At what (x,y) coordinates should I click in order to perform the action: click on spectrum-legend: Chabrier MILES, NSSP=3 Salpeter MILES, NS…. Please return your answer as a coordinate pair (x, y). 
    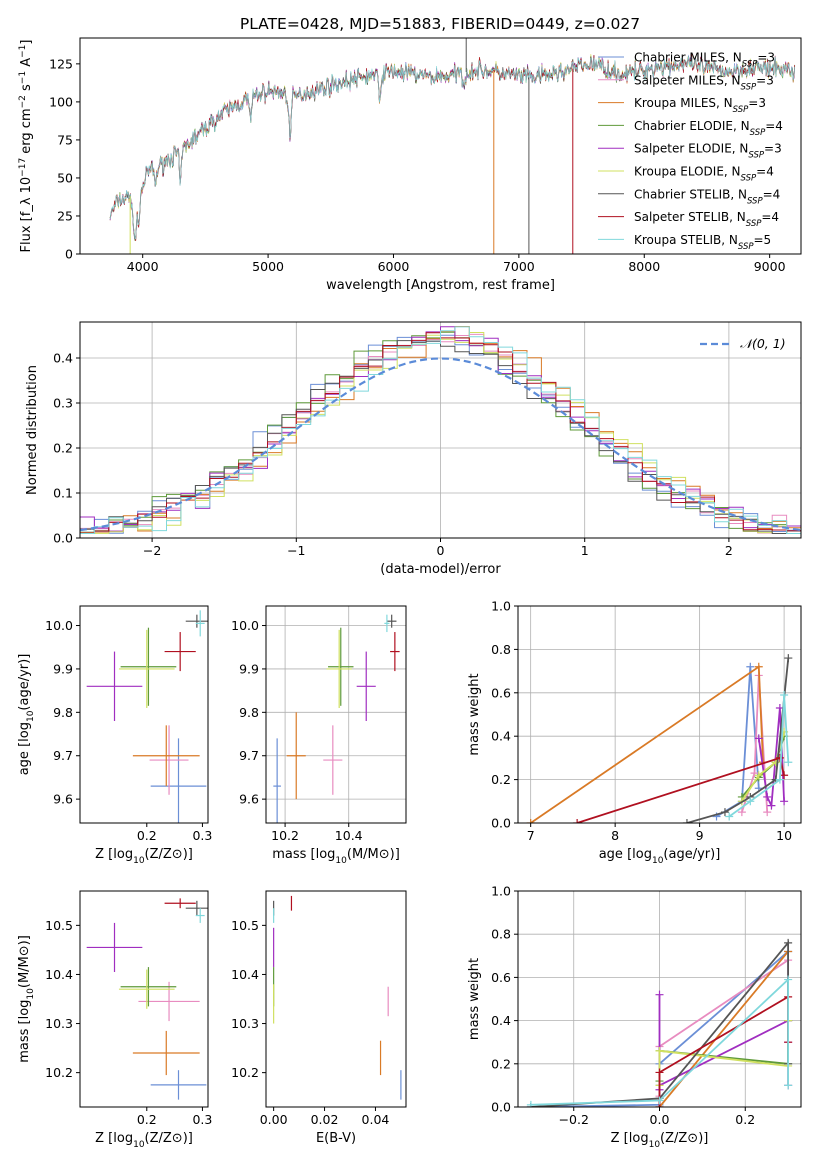
    Looking at the image, I should click on (690, 151).